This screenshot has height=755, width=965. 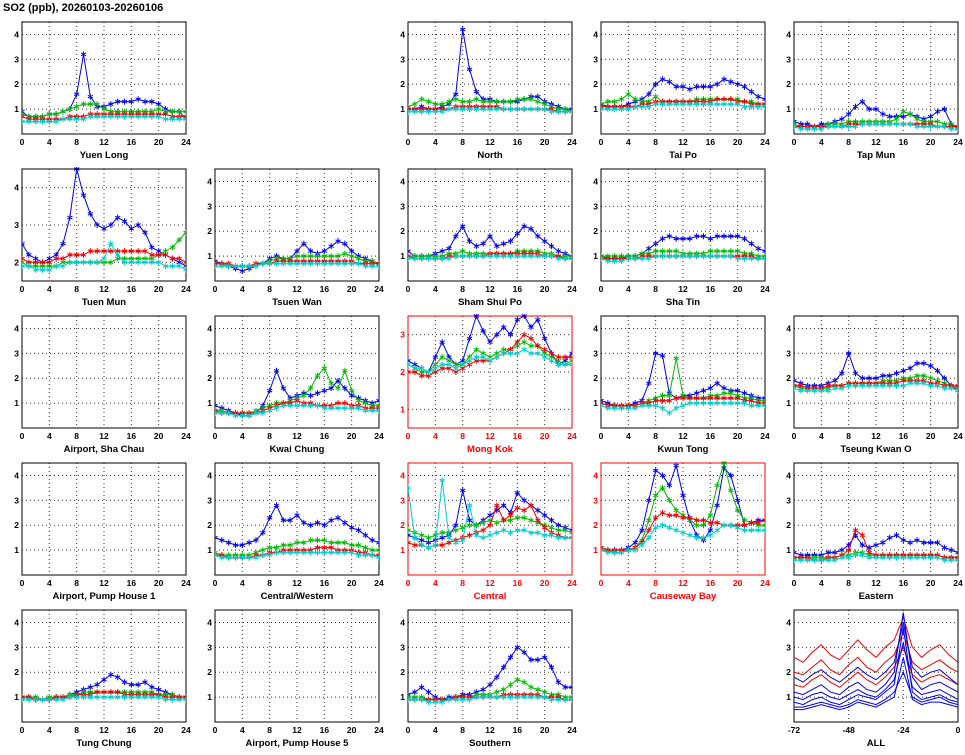 I want to click on panel-title: Eastern, so click(x=876, y=596).